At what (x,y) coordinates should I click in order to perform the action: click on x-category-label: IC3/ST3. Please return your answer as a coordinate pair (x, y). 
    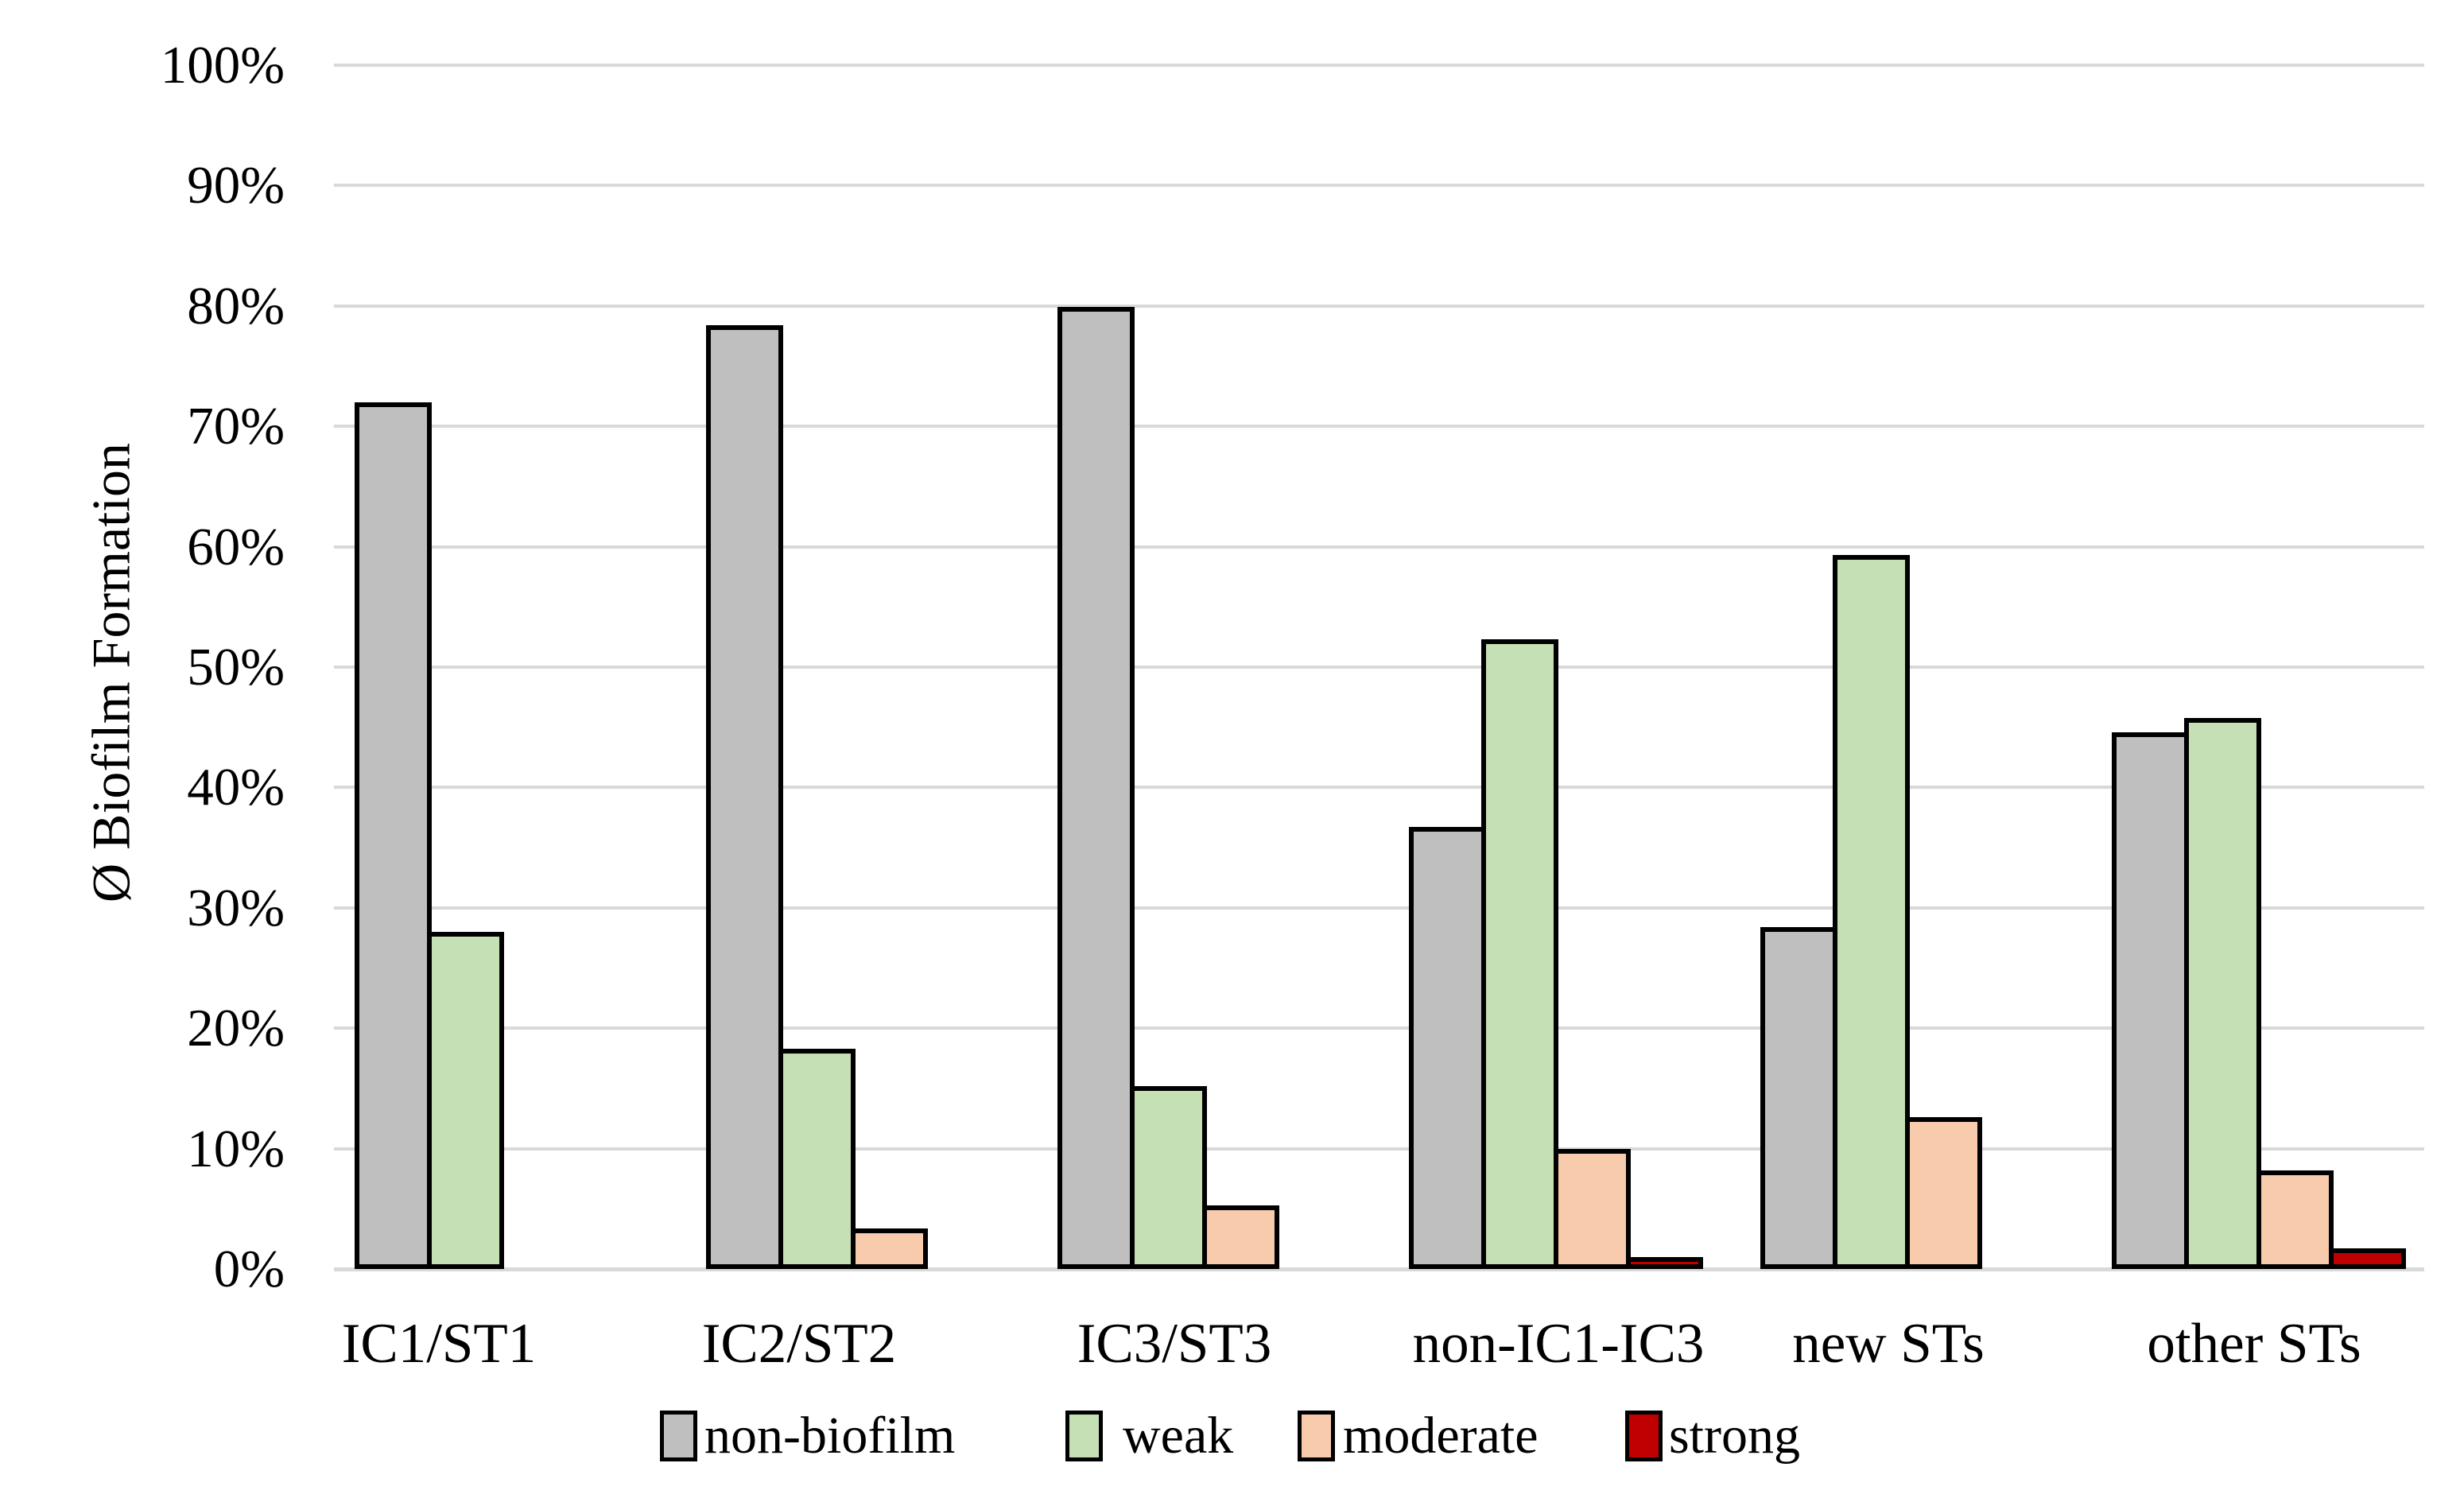
    Looking at the image, I should click on (1174, 1344).